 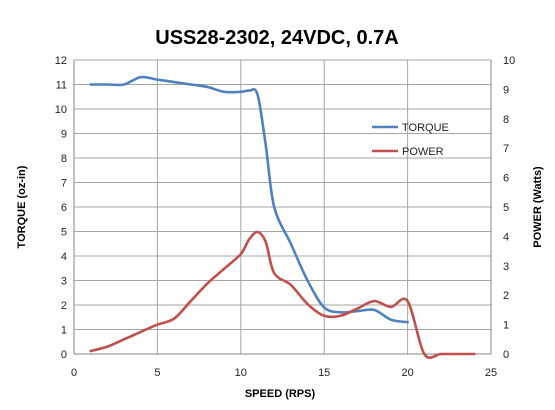 I want to click on y-tick-label: 2, so click(x=64, y=306).